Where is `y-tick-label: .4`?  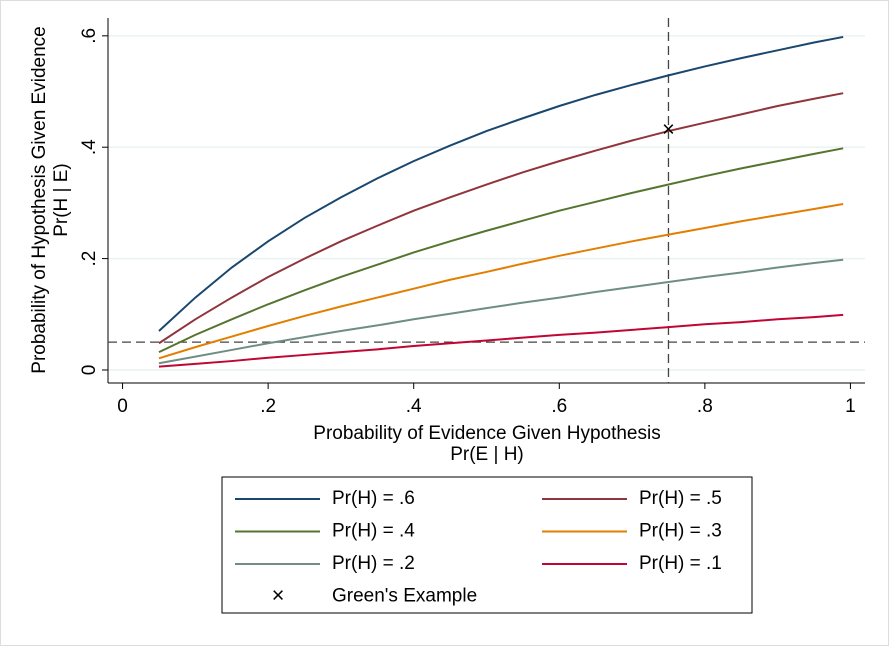 y-tick-label: .4 is located at coordinates (89, 147).